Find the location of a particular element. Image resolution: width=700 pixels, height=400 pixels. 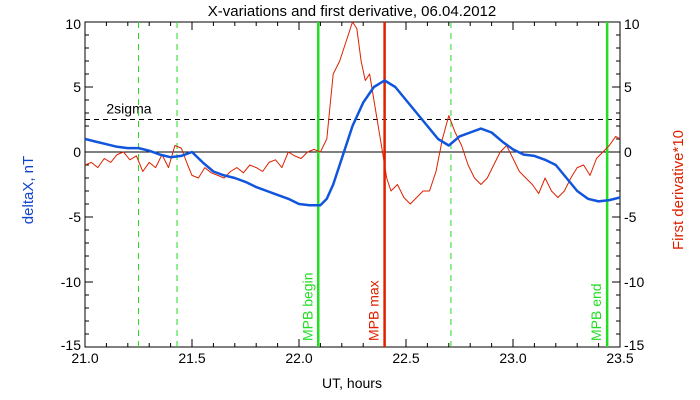

x-tick-label: 21.0 is located at coordinates (84, 358).